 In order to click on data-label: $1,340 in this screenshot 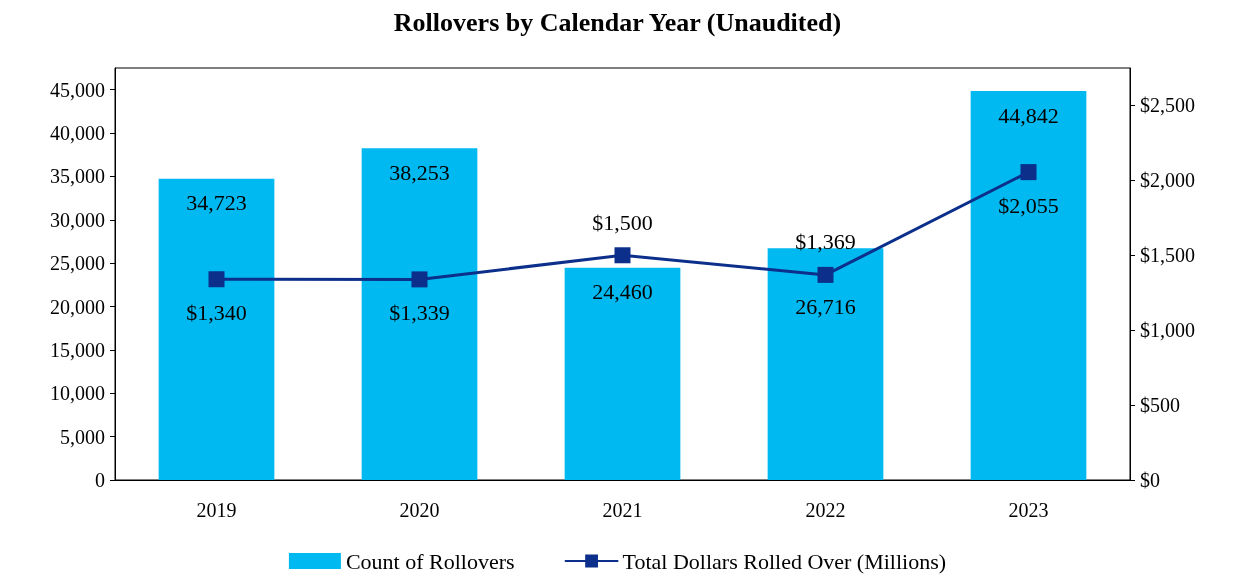, I will do `click(216, 312)`.